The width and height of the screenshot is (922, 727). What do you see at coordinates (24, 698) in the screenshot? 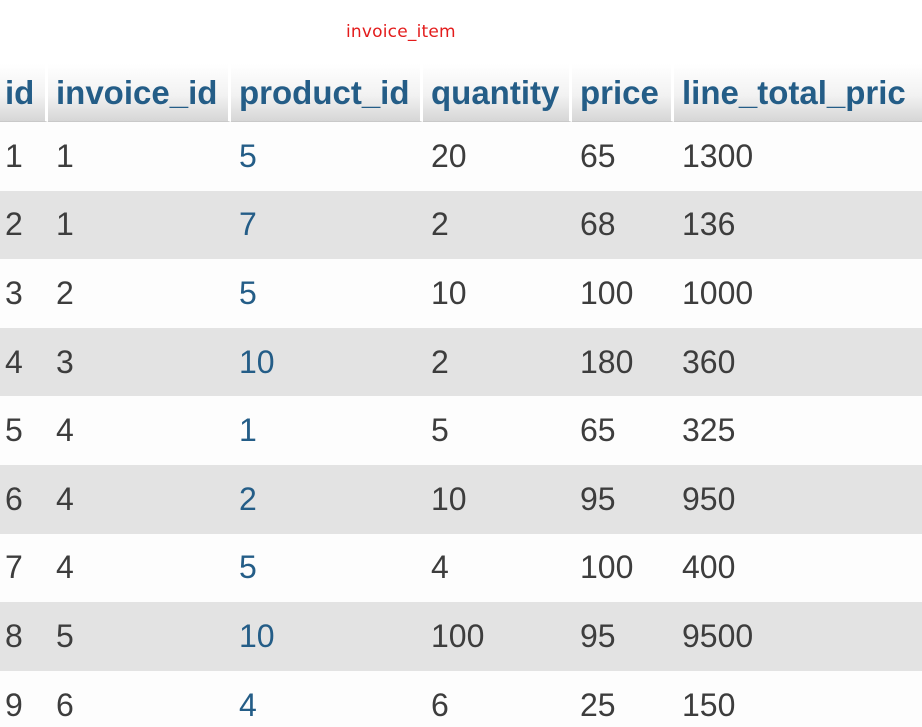
I see `cell-id: 9` at bounding box center [24, 698].